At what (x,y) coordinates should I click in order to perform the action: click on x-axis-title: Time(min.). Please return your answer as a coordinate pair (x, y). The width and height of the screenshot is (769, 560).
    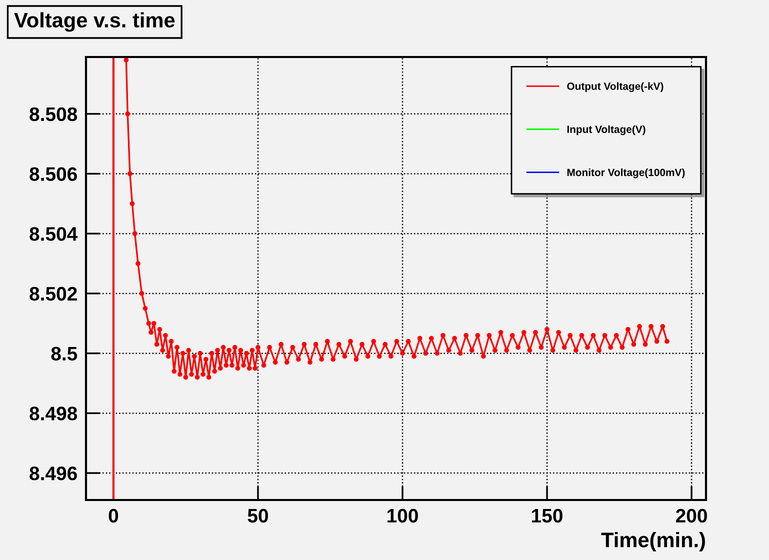
    Looking at the image, I should click on (653, 542).